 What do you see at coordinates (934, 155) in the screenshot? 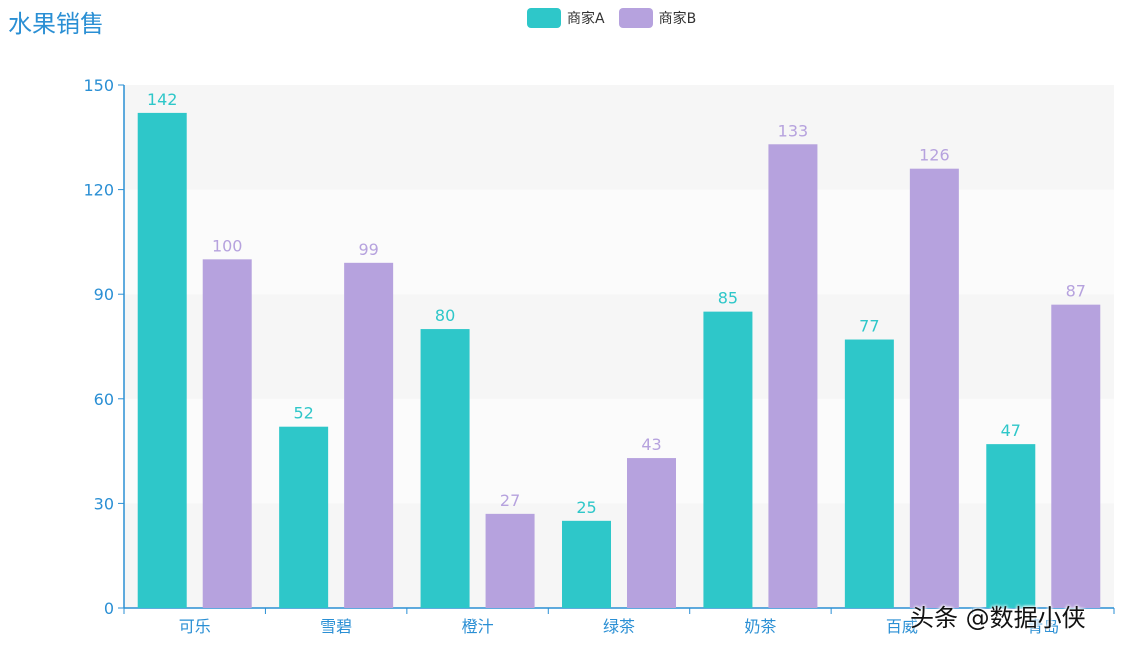
I see `data-label-series-b: 126` at bounding box center [934, 155].